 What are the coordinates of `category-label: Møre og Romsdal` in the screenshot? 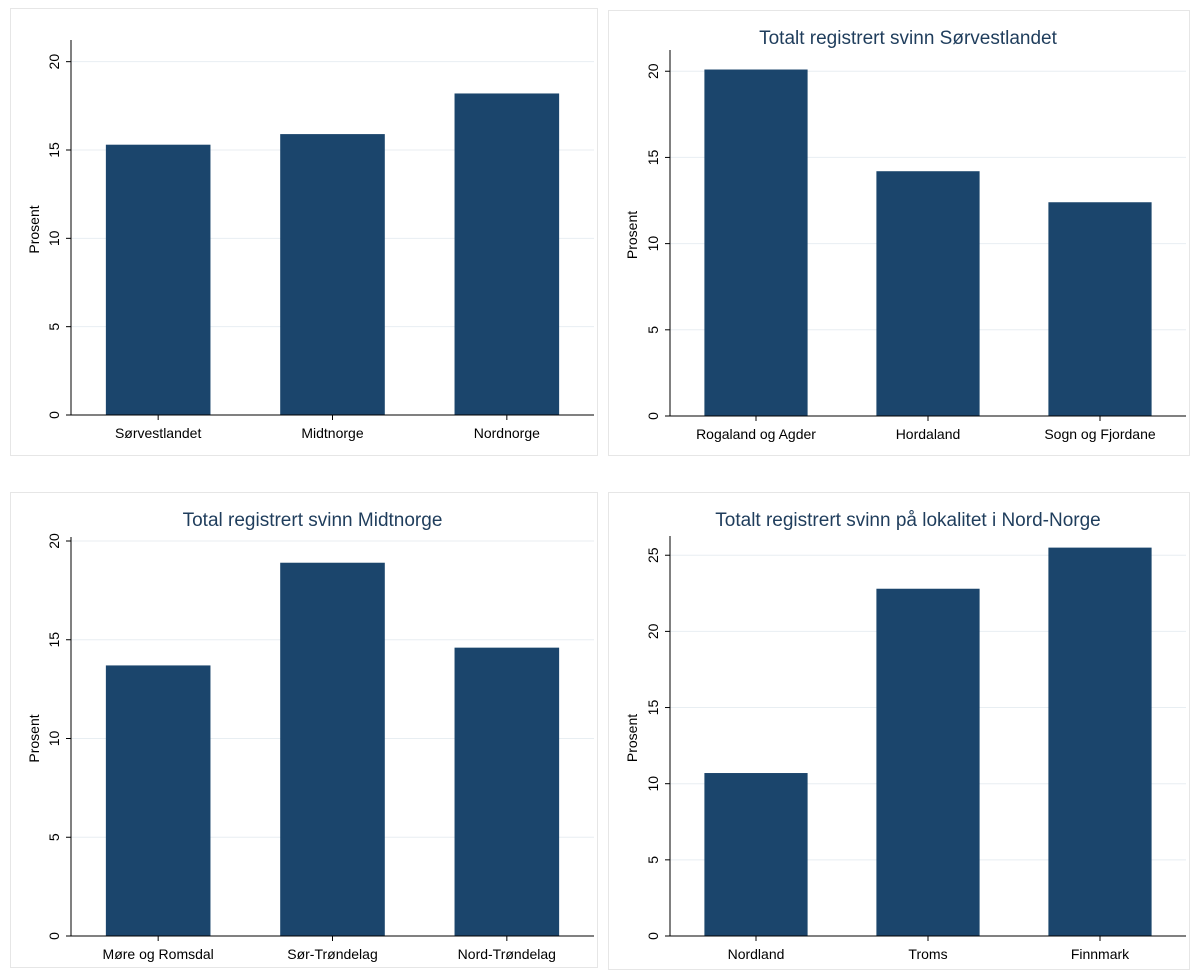 It's located at (158, 954).